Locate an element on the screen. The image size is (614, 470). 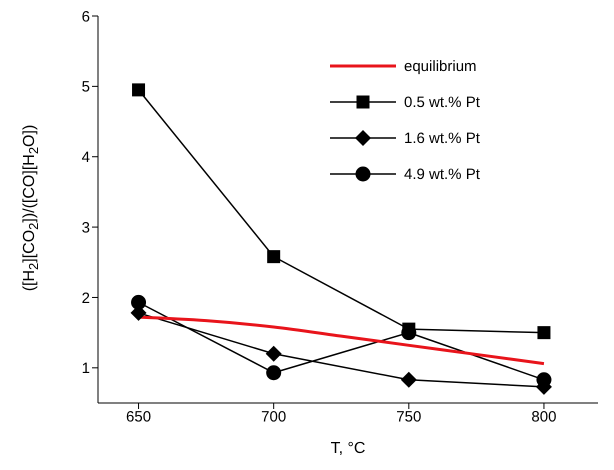
x-tick-label: 650 is located at coordinates (139, 417).